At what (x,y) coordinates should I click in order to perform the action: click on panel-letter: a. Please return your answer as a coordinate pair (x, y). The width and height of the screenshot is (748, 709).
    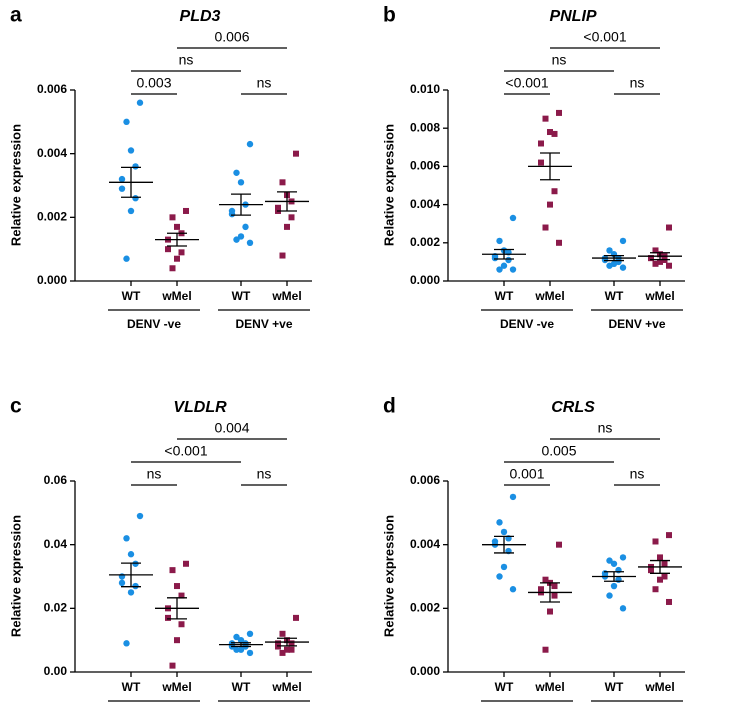
    Looking at the image, I should click on (16, 15).